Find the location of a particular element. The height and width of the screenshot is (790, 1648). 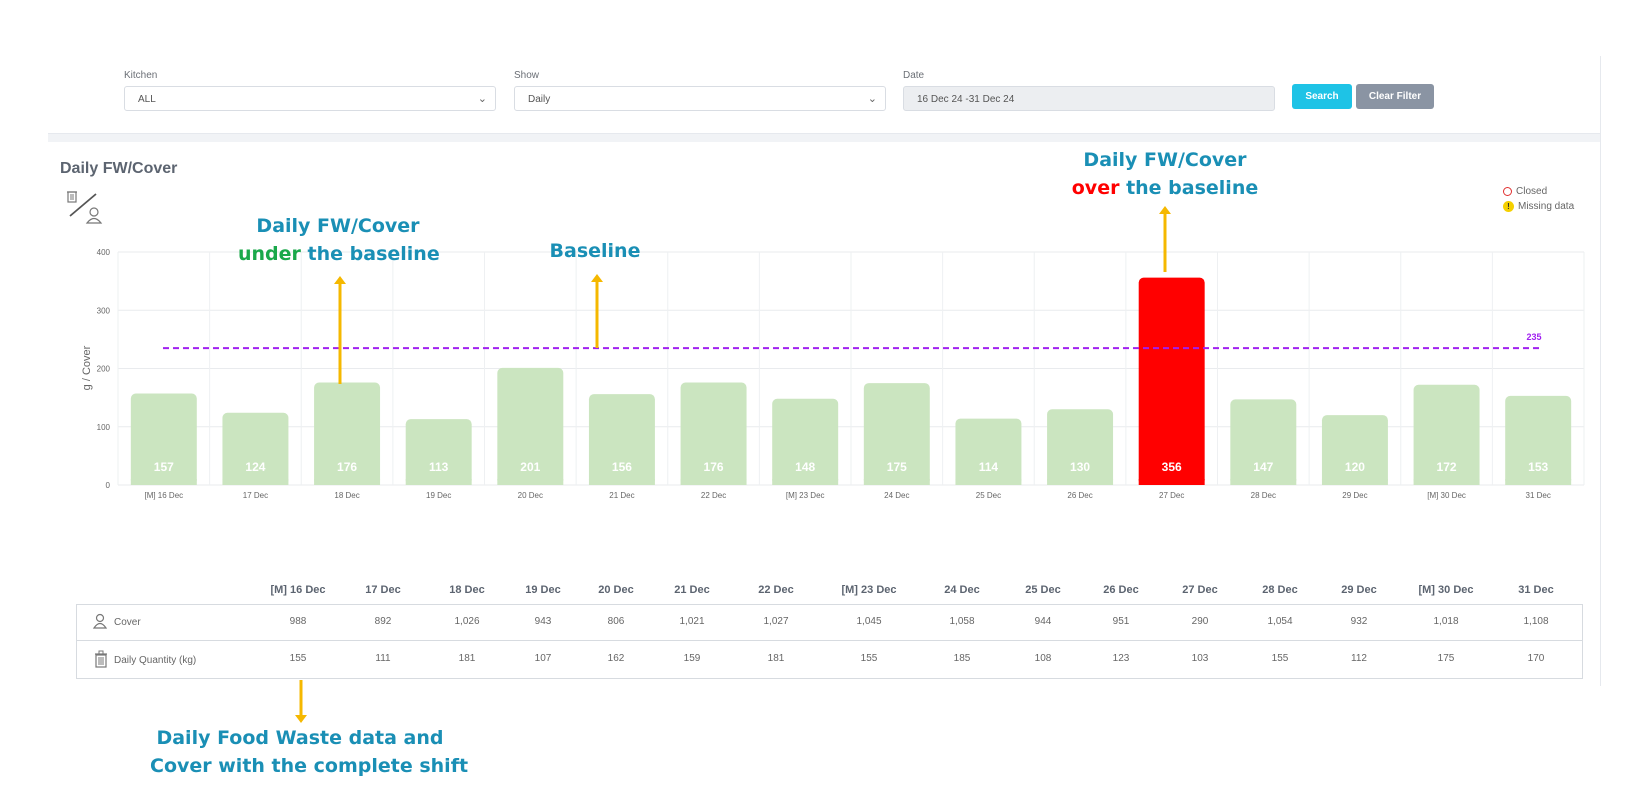

chart-title: Daily FW/Cover is located at coordinates (119, 168).